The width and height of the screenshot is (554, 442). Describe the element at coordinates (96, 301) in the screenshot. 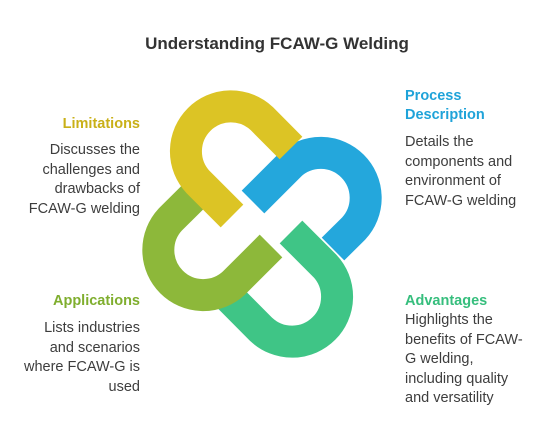

I see `applications-heading: Applications` at that location.